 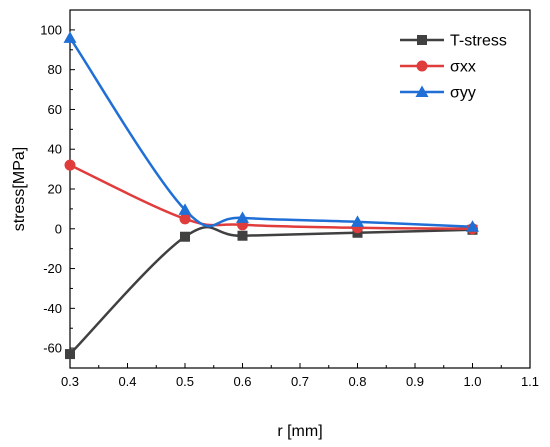 What do you see at coordinates (185, 381) in the screenshot?
I see `x-tick-label: 0.5` at bounding box center [185, 381].